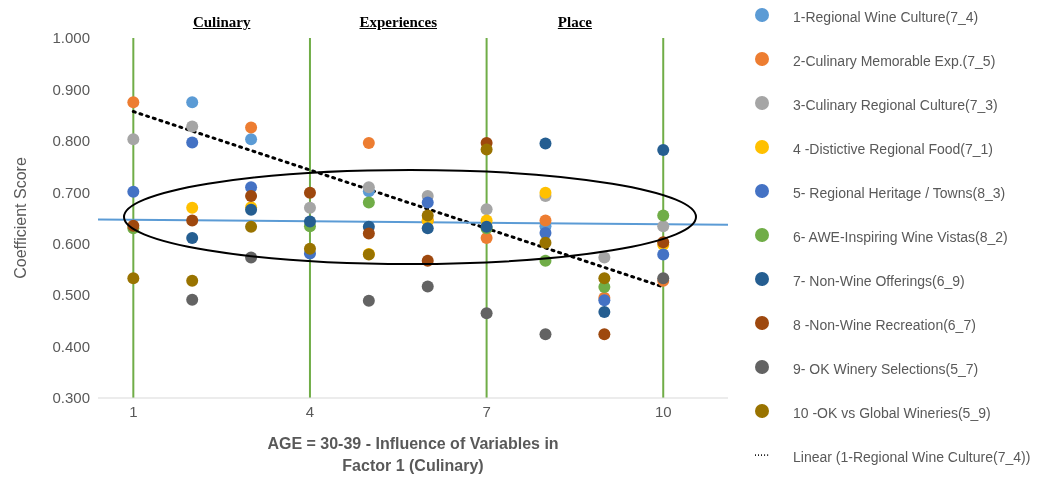 The width and height of the screenshot is (1063, 504). Describe the element at coordinates (71, 244) in the screenshot. I see `y-tick-label: 0.600` at that location.